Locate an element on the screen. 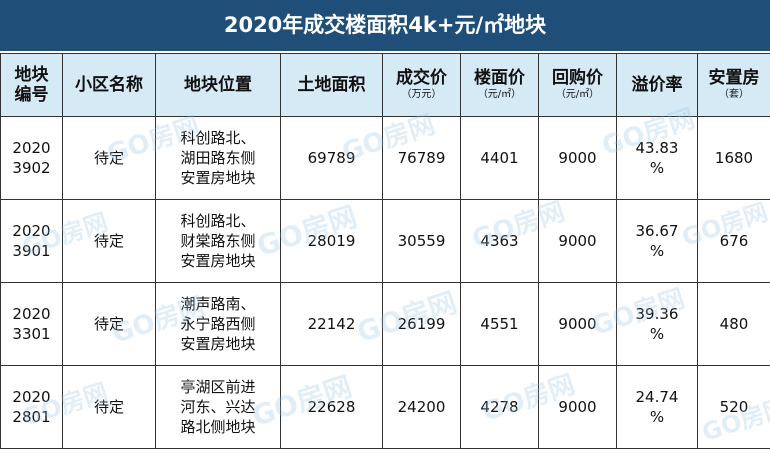  header-buyback: 回购价 （元/㎡） is located at coordinates (577, 85).